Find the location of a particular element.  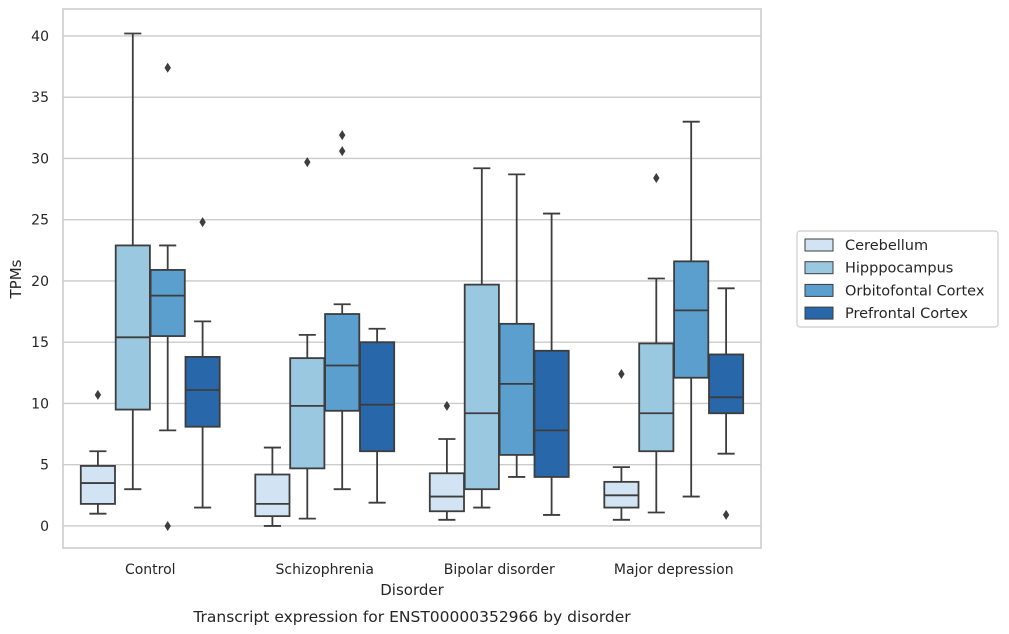

legend-label: Orbitofontal Cortex is located at coordinates (915, 291).